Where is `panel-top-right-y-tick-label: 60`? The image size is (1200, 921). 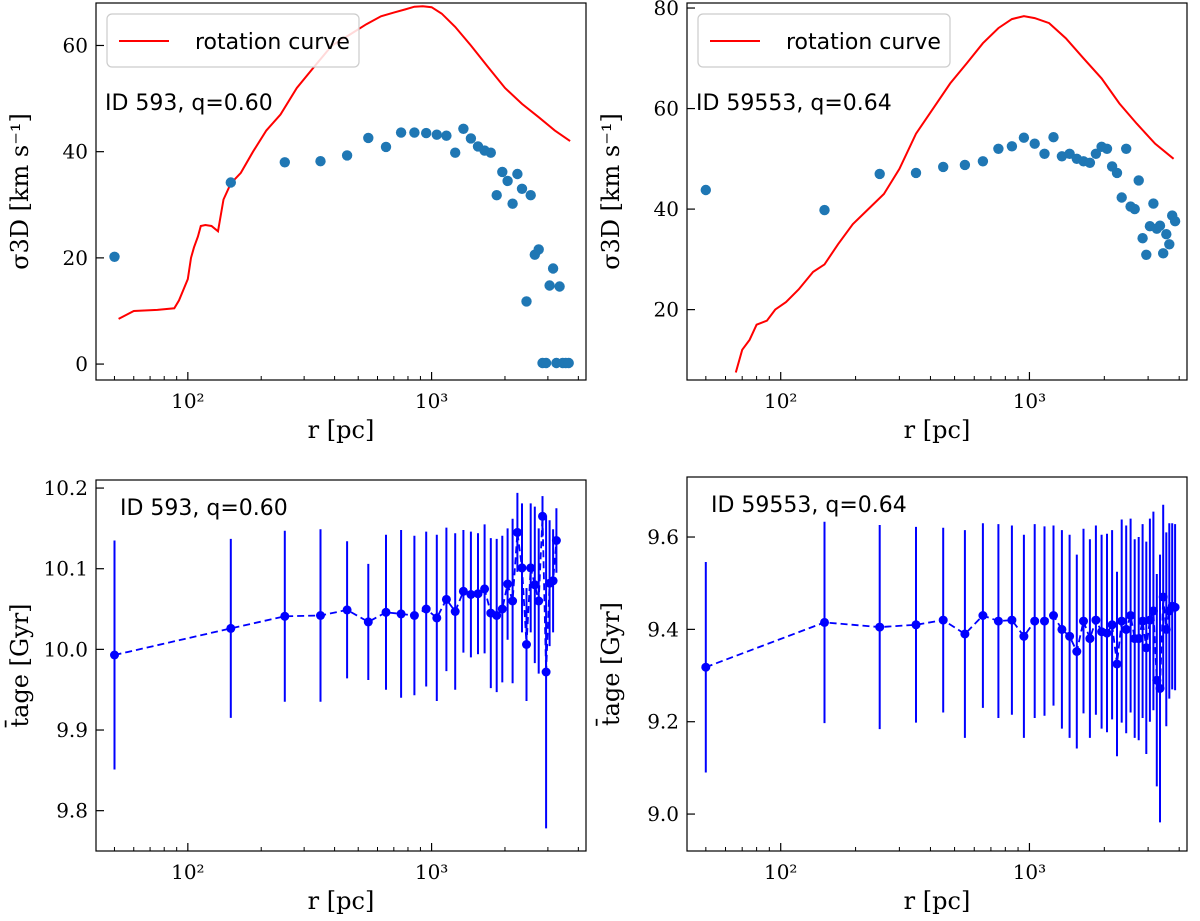
panel-top-right-y-tick-label: 60 is located at coordinates (666, 109).